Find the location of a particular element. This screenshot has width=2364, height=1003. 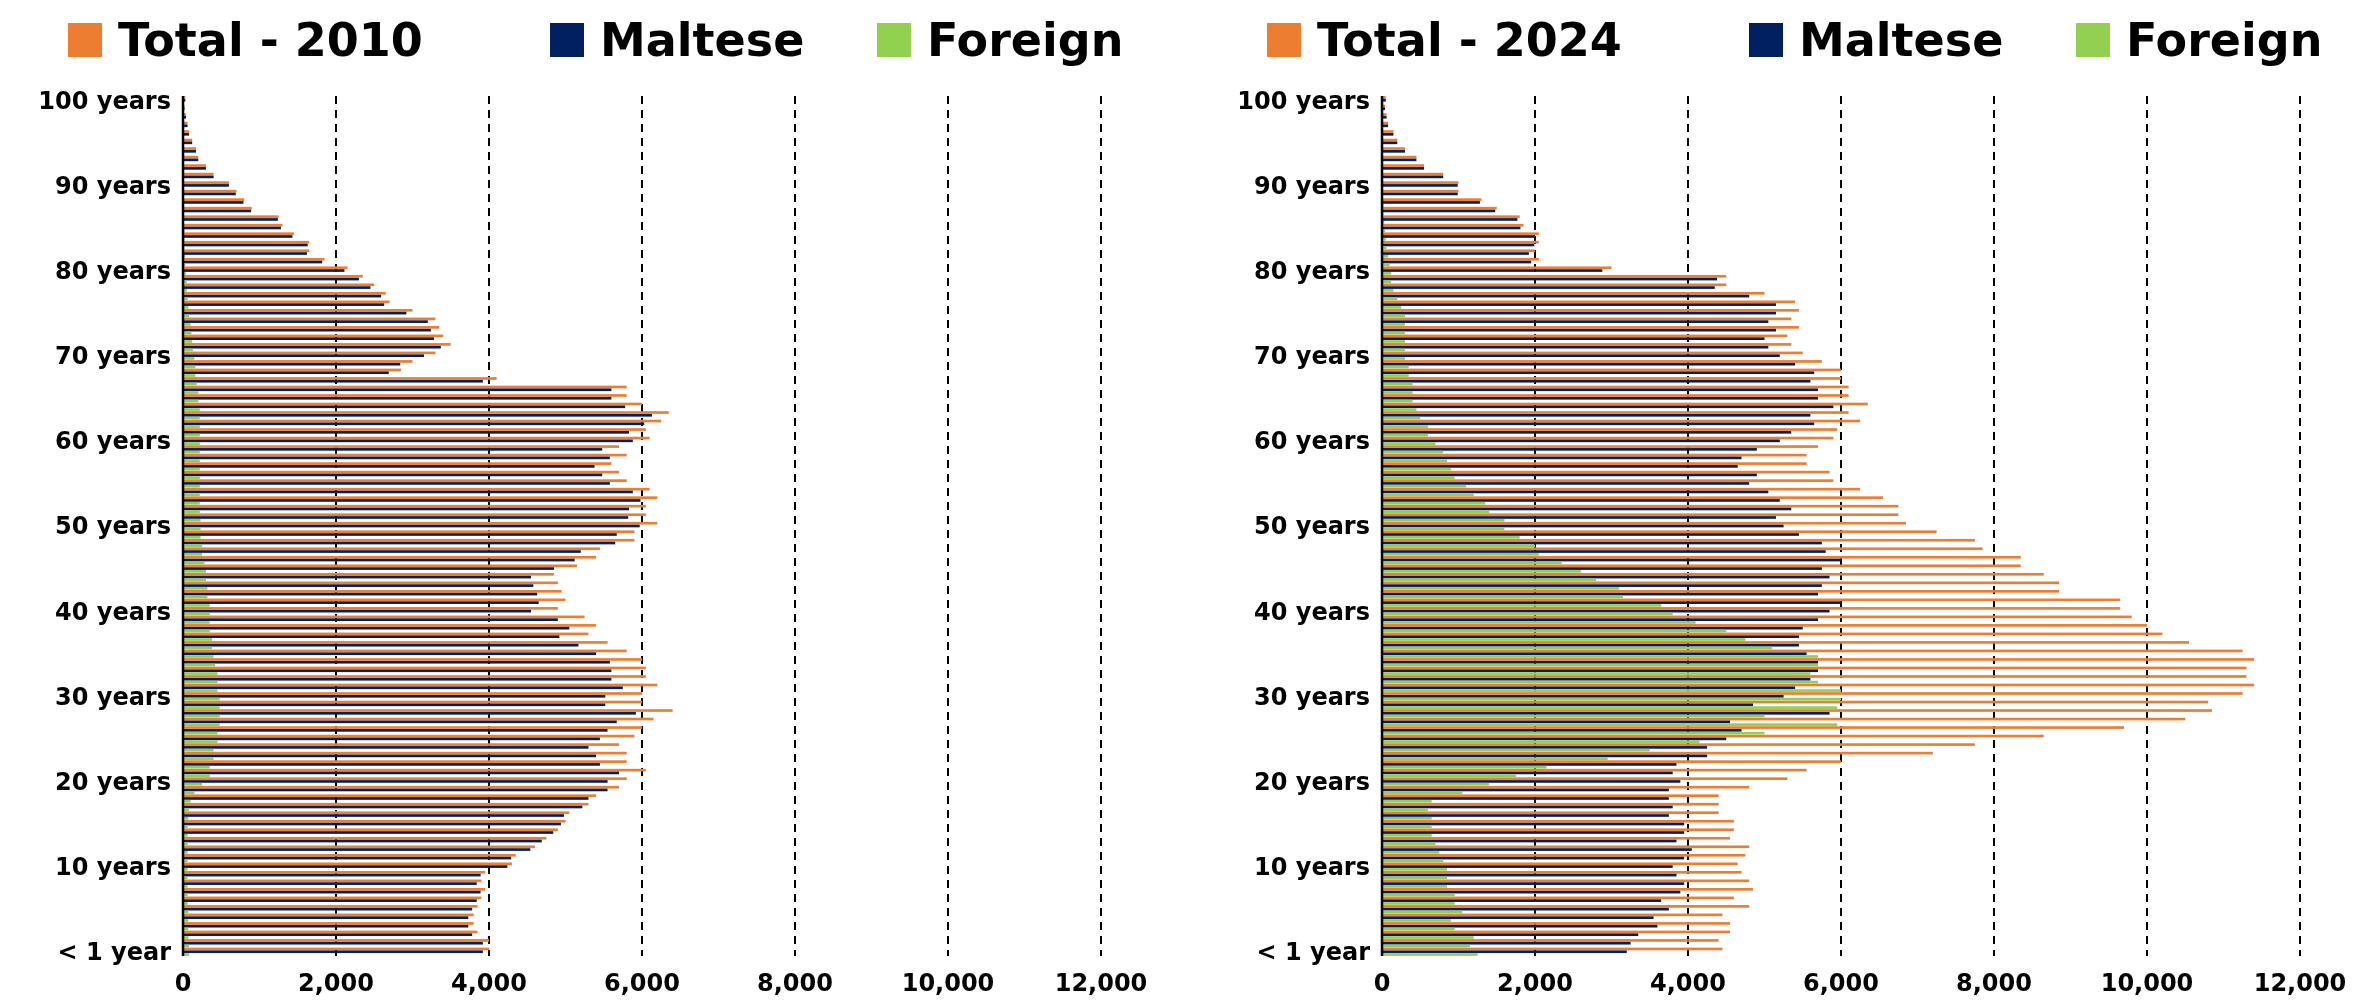

legend-label: Total - 2010 is located at coordinates (270, 40).